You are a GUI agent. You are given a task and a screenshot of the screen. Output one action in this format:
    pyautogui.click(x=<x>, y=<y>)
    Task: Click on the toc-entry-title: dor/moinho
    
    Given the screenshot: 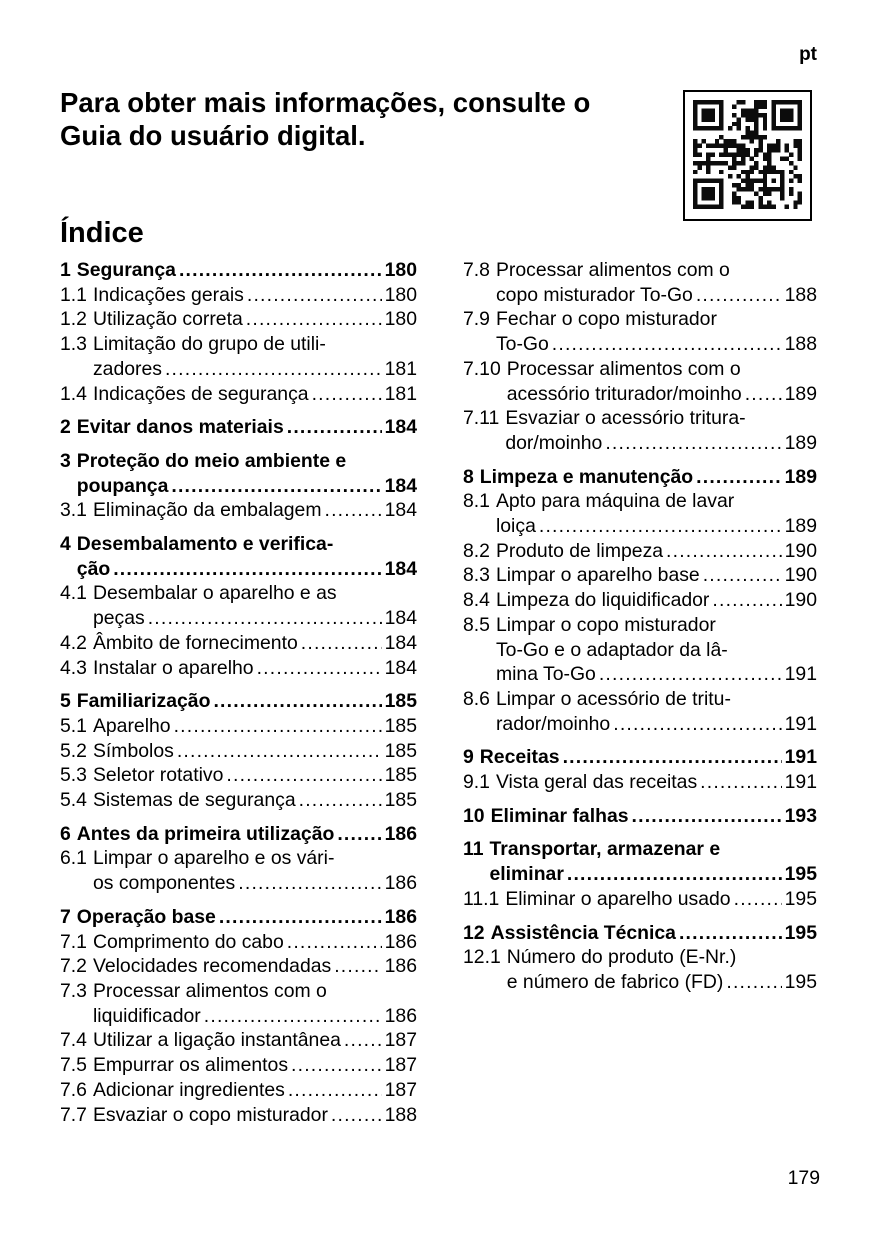 What is the action you would take?
    pyautogui.click(x=554, y=442)
    